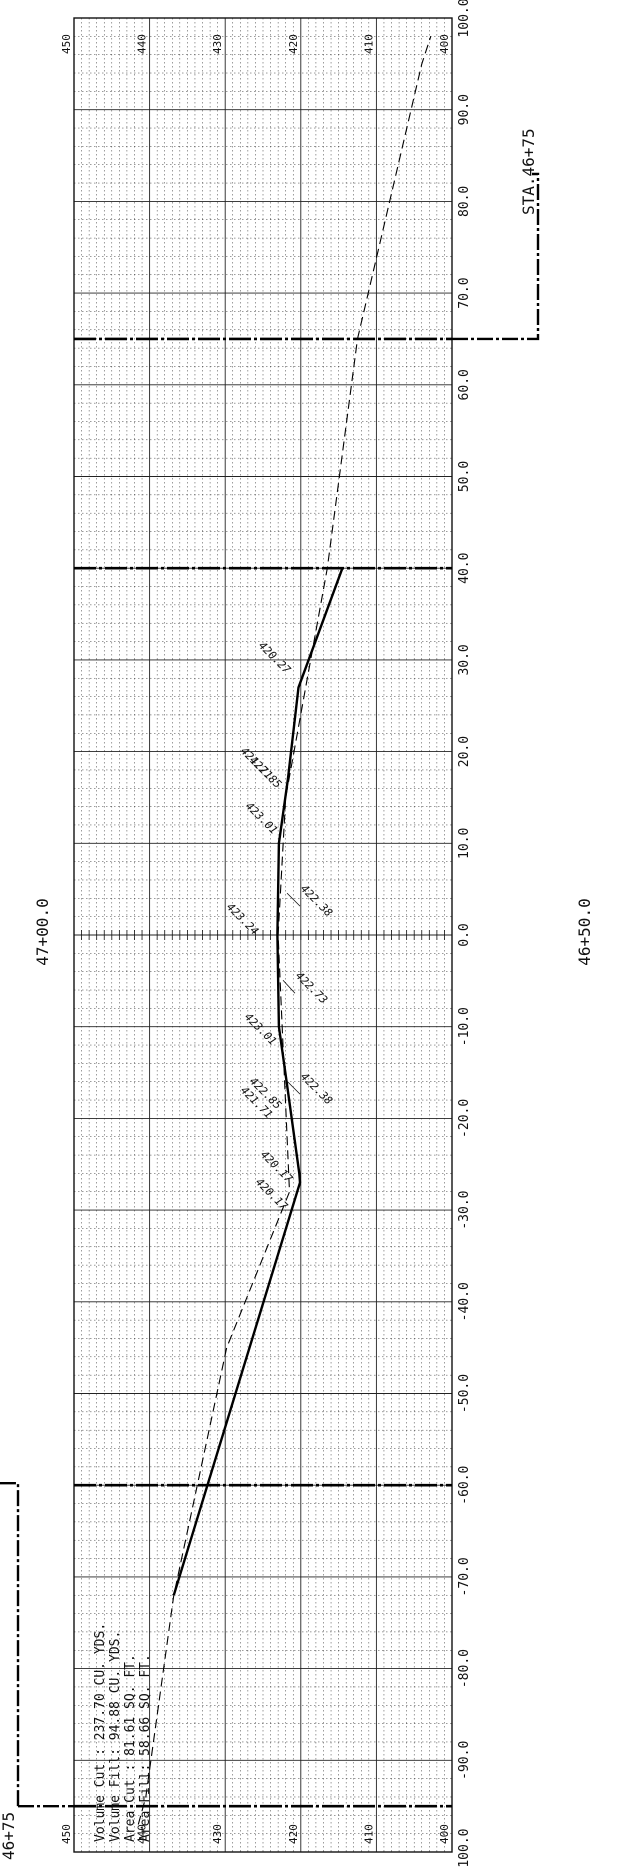 Image resolution: width=637 pixels, height=1869 pixels. I want to click on offset-label: 40.0, so click(464, 568).